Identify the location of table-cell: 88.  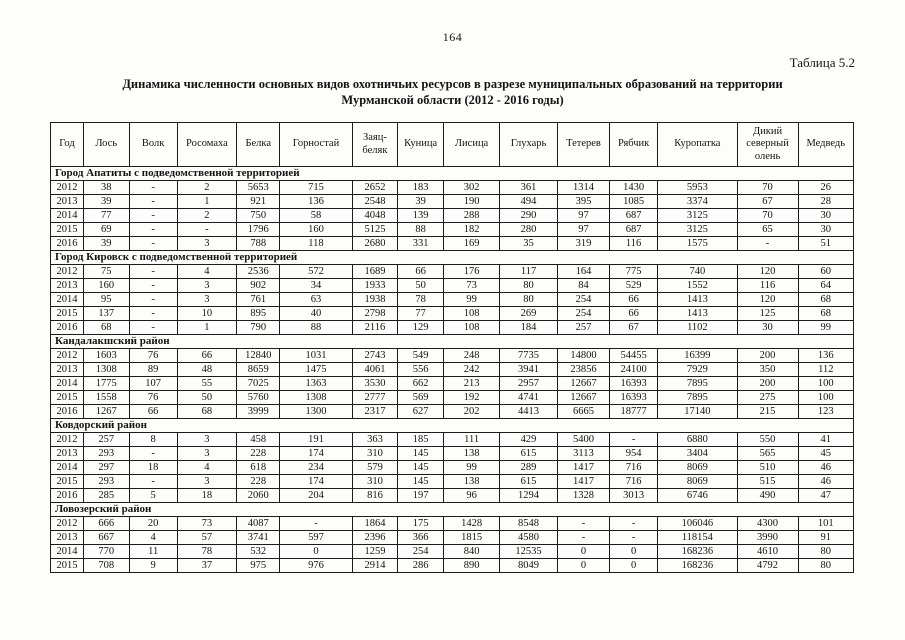
(421, 229).